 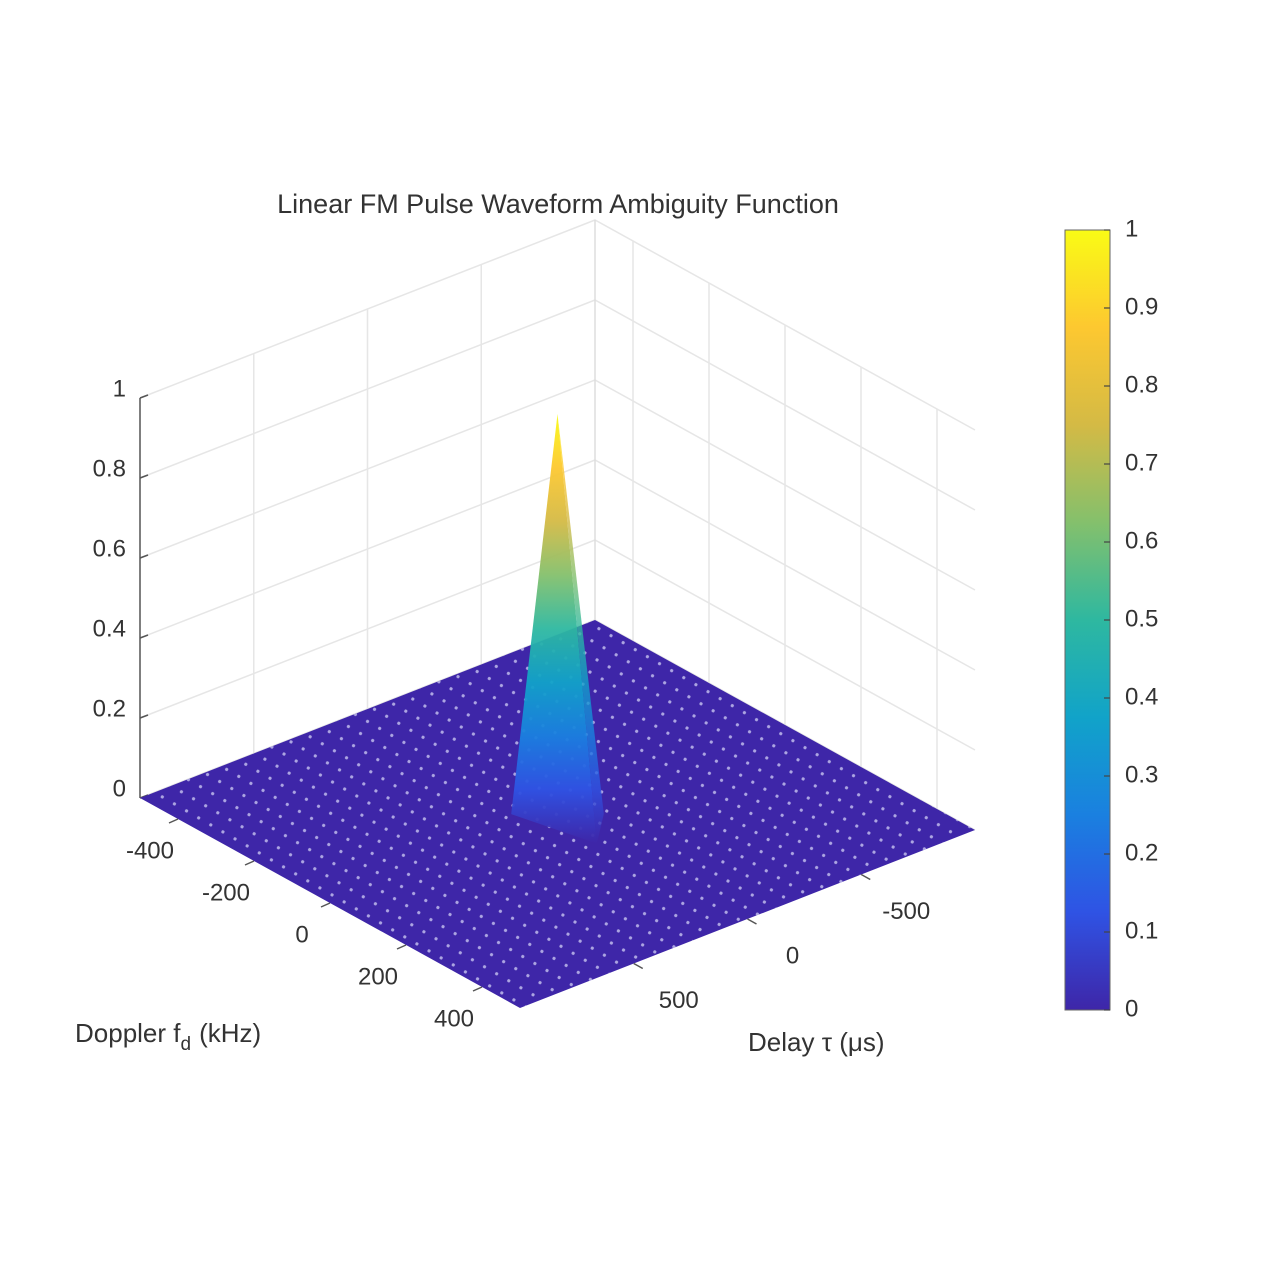 I want to click on y-tick-label: 400, so click(x=454, y=1018).